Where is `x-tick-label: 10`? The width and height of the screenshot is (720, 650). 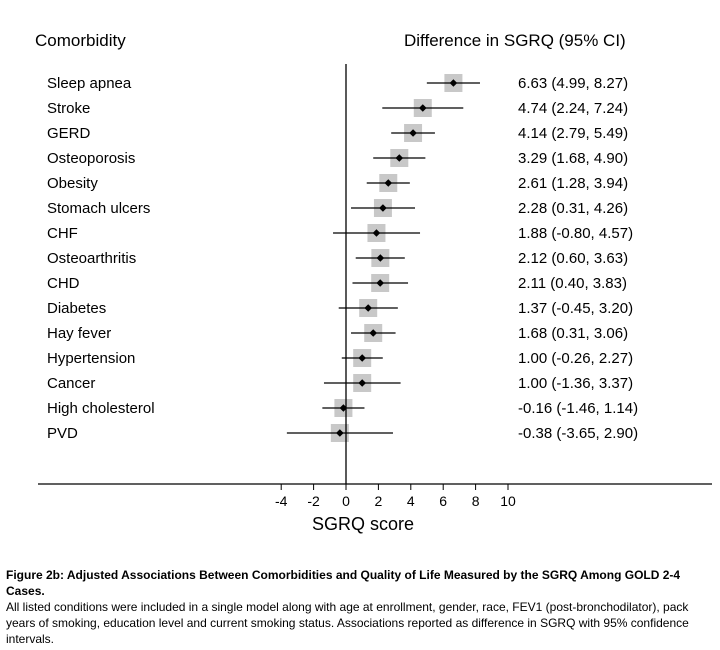 x-tick-label: 10 is located at coordinates (508, 501).